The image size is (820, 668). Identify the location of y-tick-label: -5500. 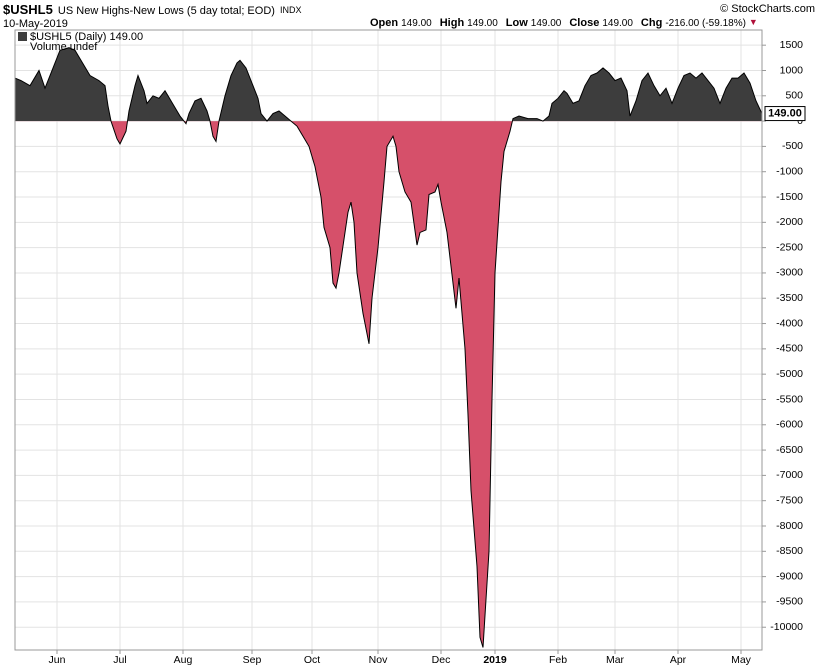
(789, 399).